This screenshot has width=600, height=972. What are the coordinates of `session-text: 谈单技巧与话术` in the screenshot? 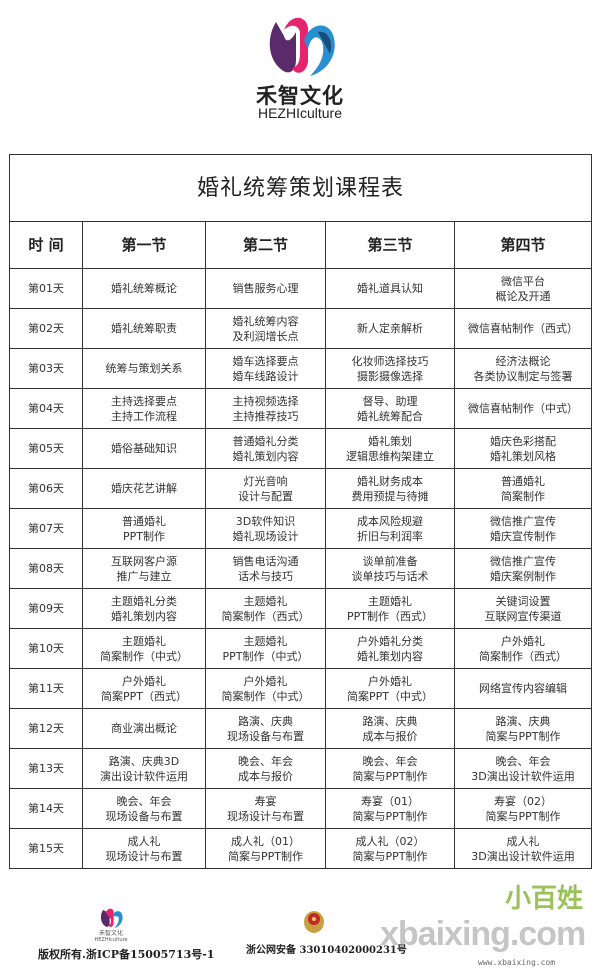 It's located at (390, 576).